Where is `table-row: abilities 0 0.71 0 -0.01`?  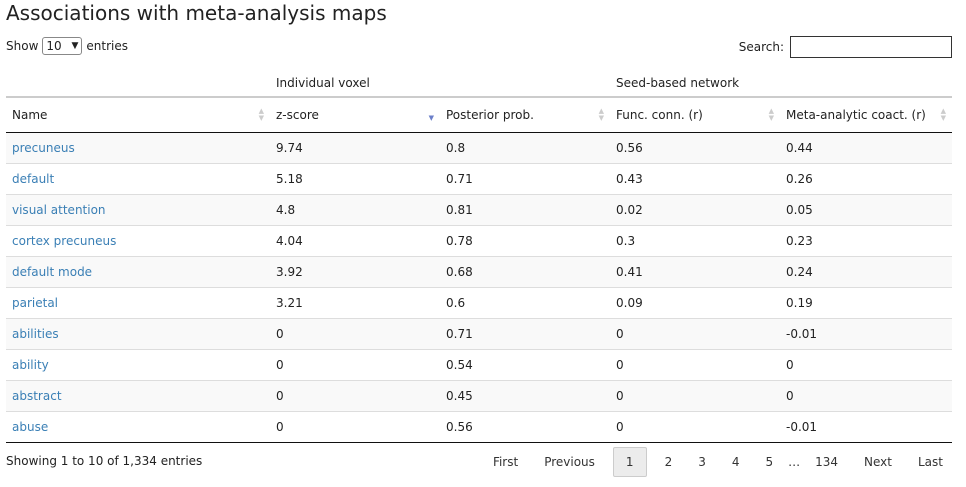
table-row: abilities 0 0.71 0 -0.01 is located at coordinates (479, 334).